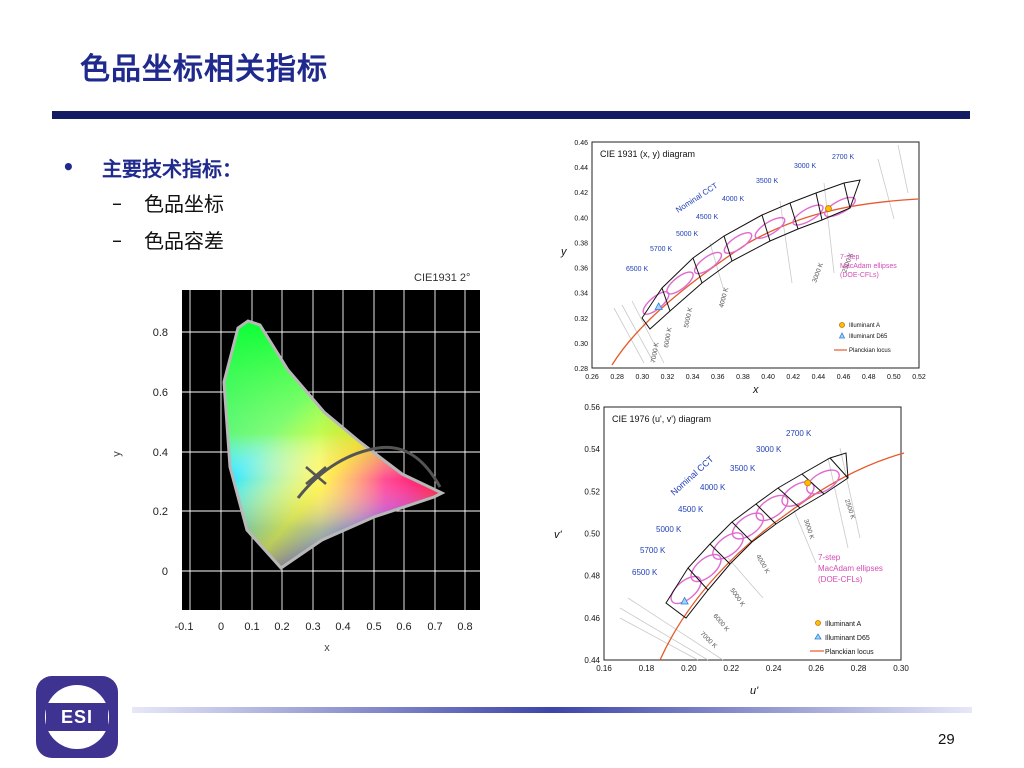 The width and height of the screenshot is (1024, 768). I want to click on plot-frame, so click(755, 255).